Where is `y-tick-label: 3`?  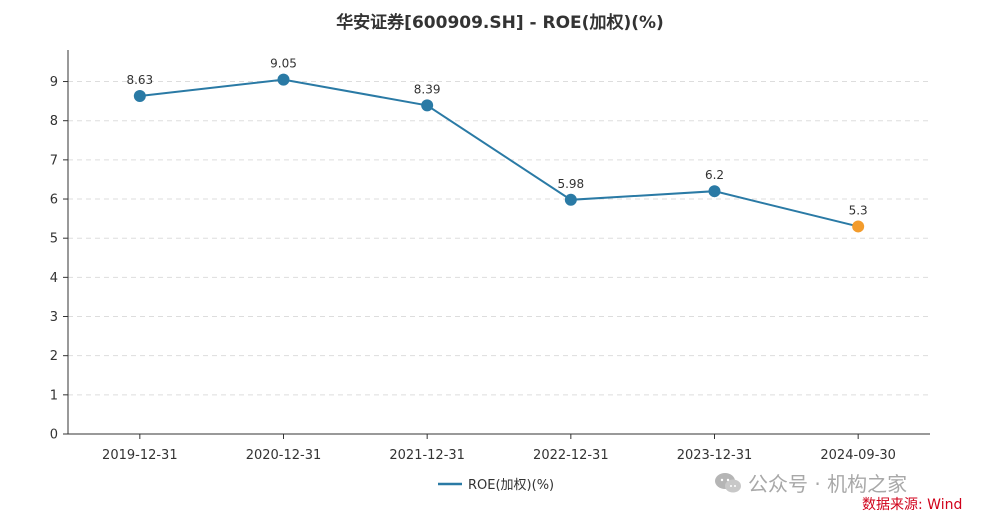
y-tick-label: 3 is located at coordinates (54, 317).